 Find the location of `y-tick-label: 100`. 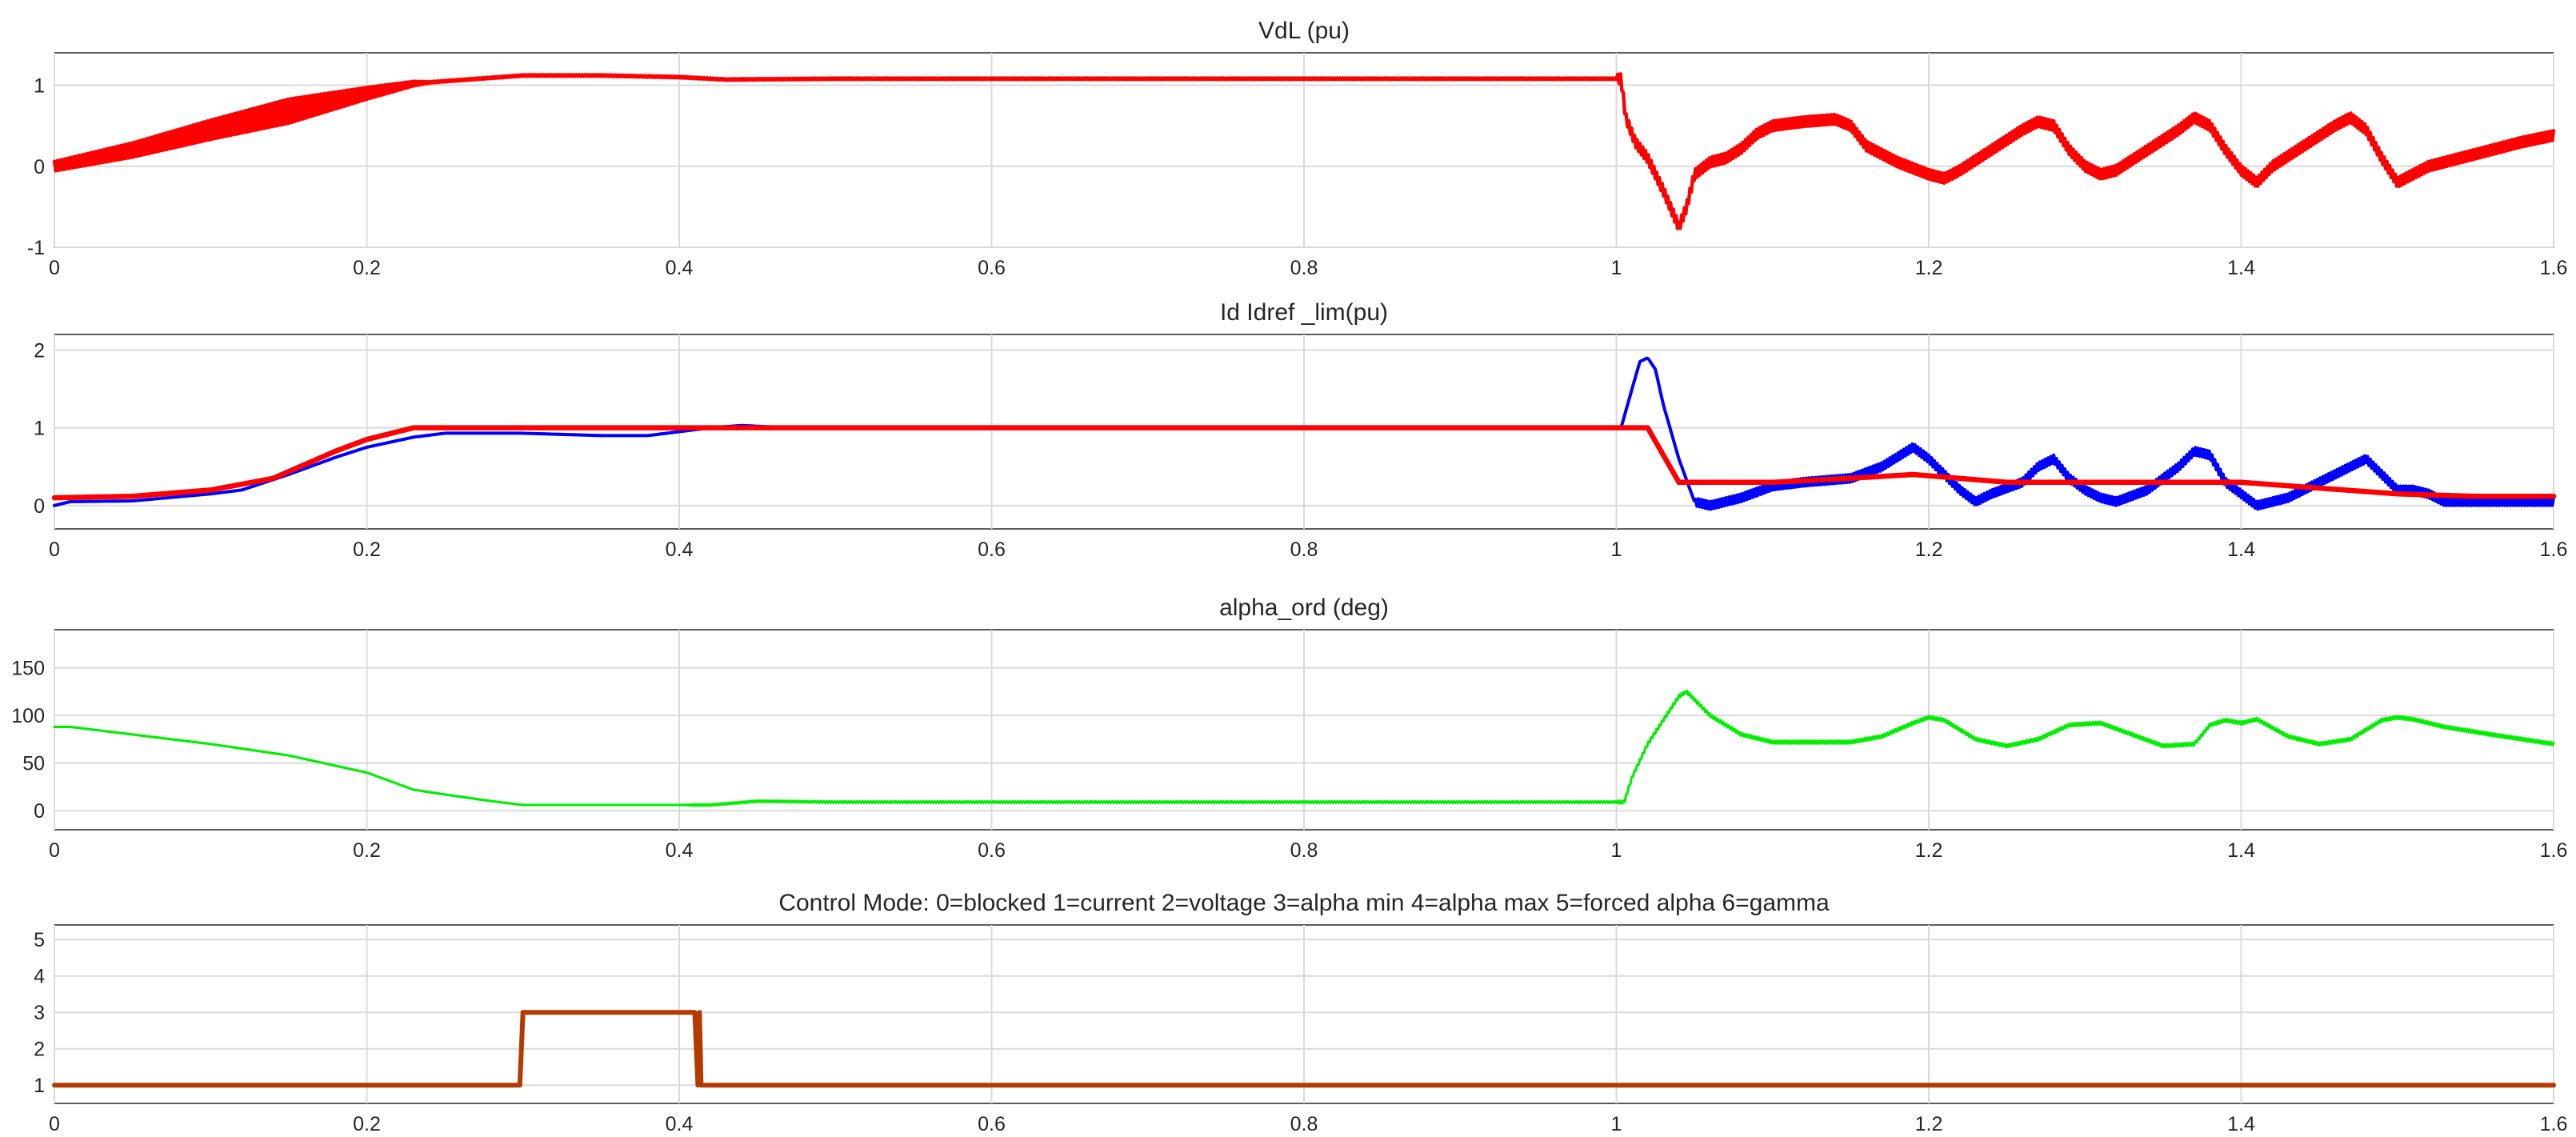

y-tick-label: 100 is located at coordinates (28, 716).